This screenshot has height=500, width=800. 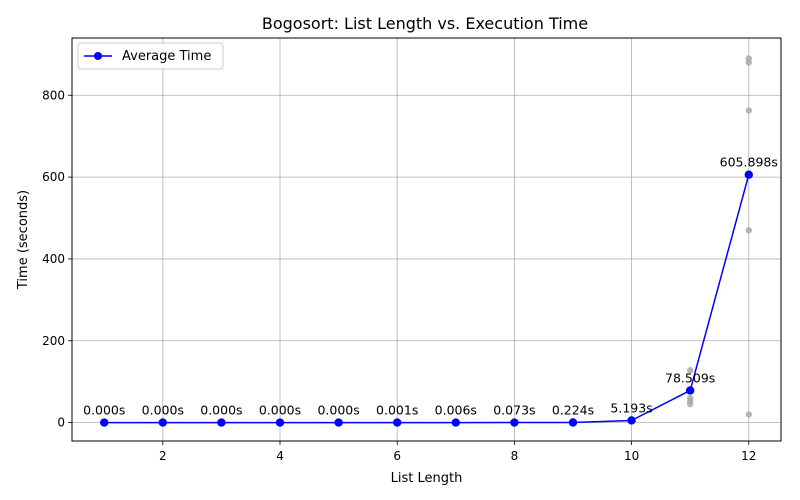 What do you see at coordinates (163, 456) in the screenshot?
I see `x-tick-label: 2` at bounding box center [163, 456].